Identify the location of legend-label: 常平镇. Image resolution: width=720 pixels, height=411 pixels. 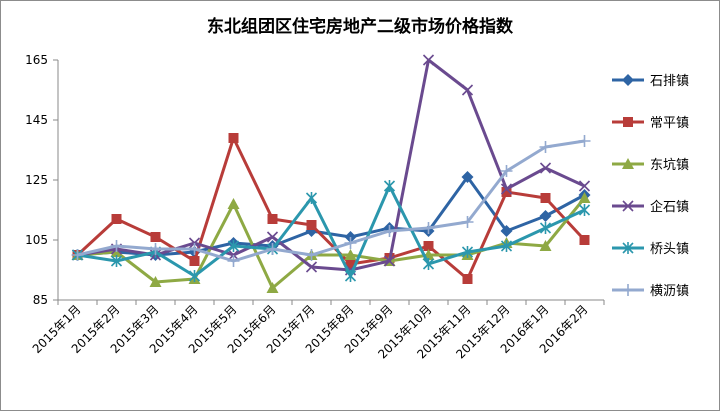
(669, 123).